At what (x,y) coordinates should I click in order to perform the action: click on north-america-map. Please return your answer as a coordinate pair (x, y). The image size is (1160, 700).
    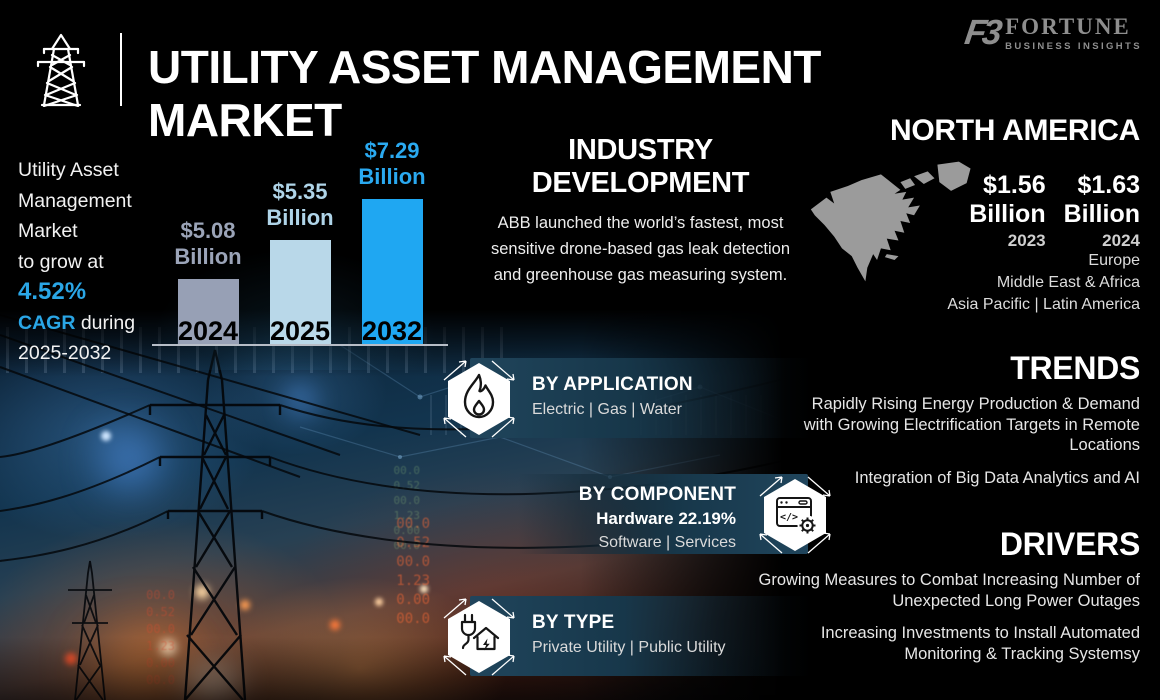
    Looking at the image, I should click on (890, 221).